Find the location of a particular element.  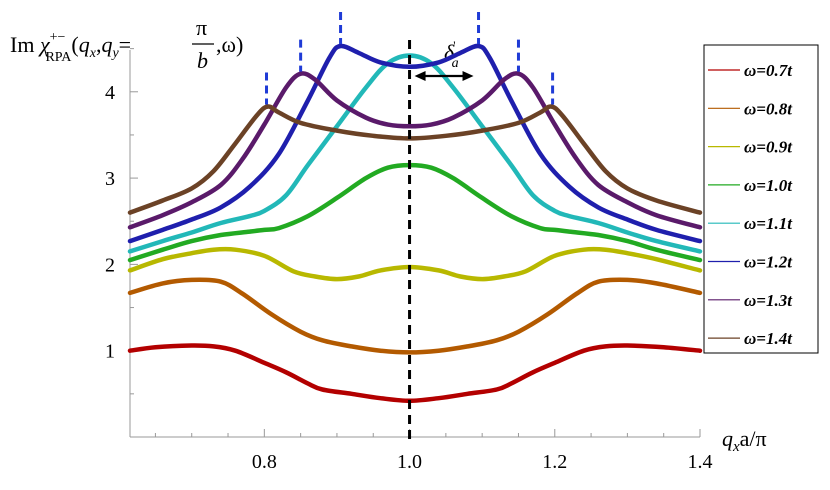

legend-frame is located at coordinates (761, 199).